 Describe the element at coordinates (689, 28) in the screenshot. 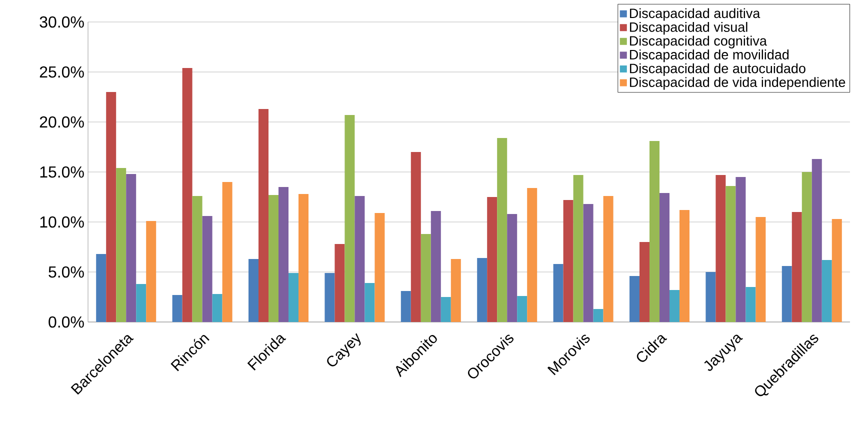

I see `legend-label: Discapacidad visual` at that location.